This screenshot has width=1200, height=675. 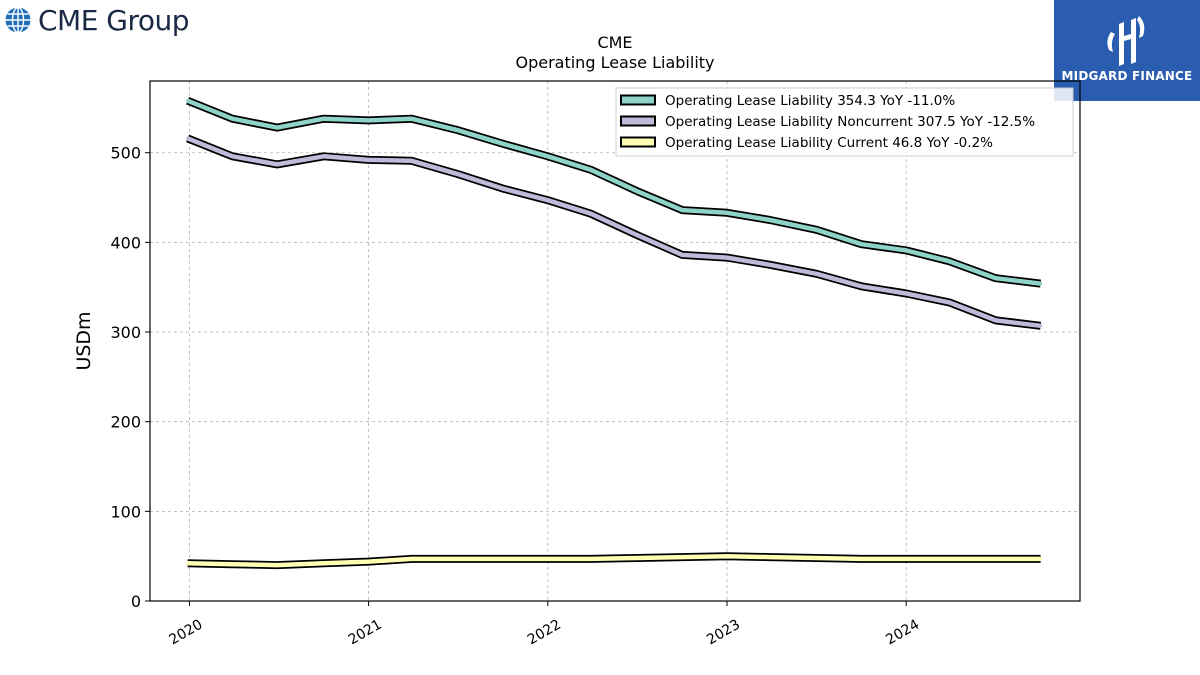 What do you see at coordinates (544, 633) in the screenshot?
I see `x-tick-label: 2022` at bounding box center [544, 633].